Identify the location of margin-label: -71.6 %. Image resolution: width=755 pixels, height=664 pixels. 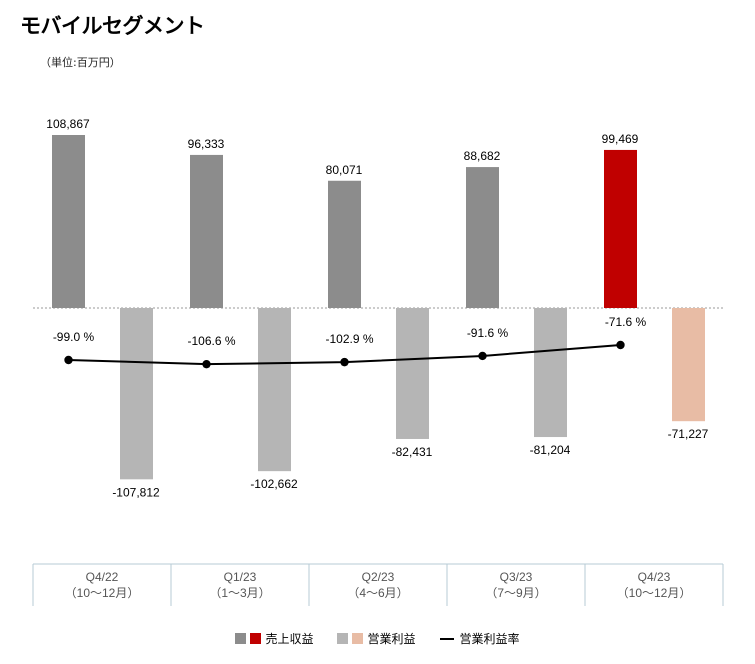
(626, 322).